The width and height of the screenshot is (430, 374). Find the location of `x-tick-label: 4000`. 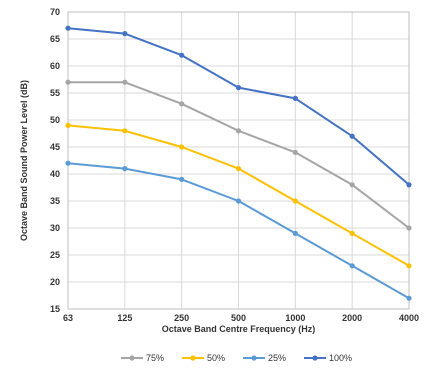

x-tick-label: 4000 is located at coordinates (409, 318).